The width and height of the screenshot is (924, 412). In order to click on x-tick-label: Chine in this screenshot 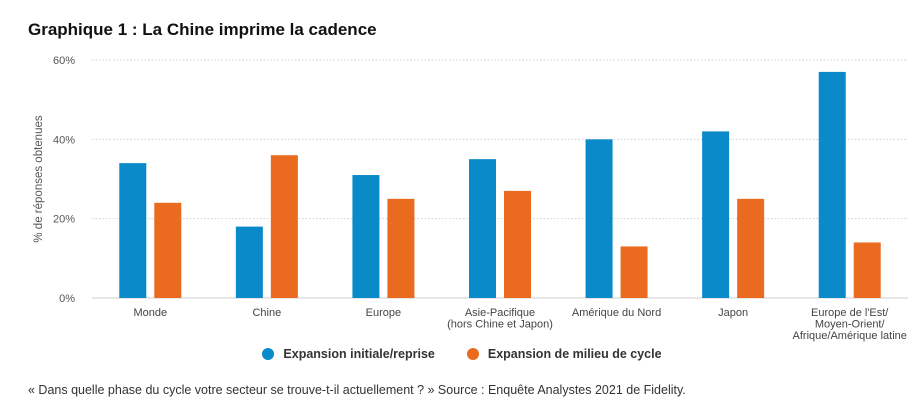, I will do `click(266, 313)`.